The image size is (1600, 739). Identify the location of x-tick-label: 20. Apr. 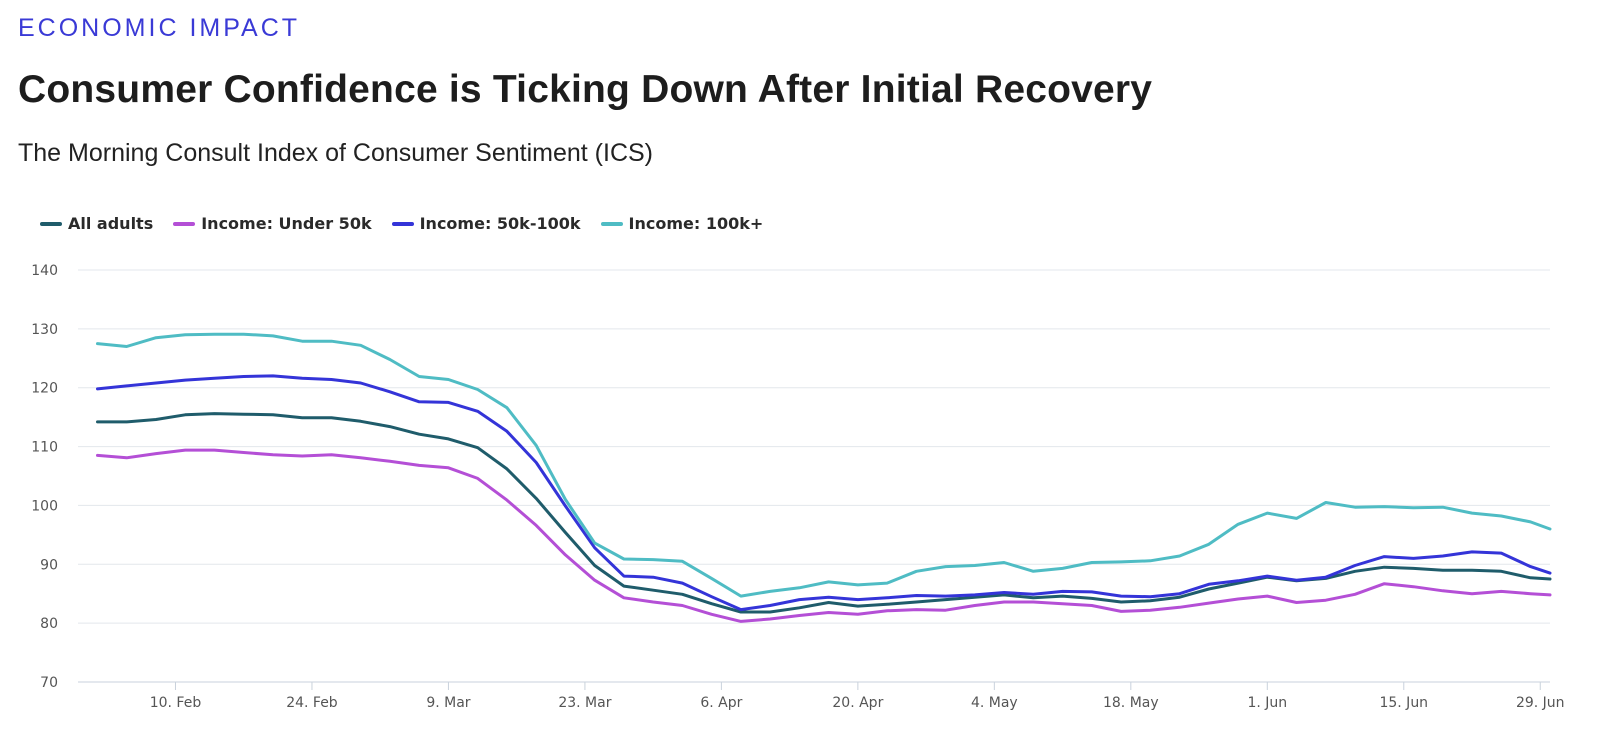
(857, 703).